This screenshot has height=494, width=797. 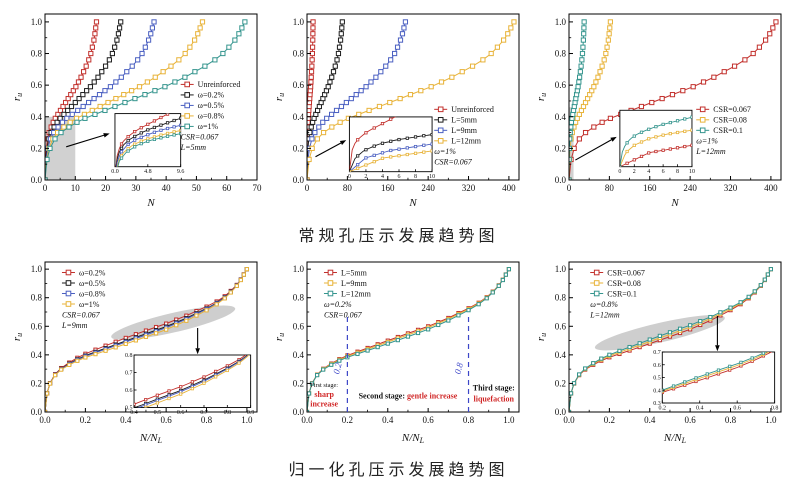 What do you see at coordinates (106, 188) in the screenshot?
I see `svg-text: 20` at bounding box center [106, 188].